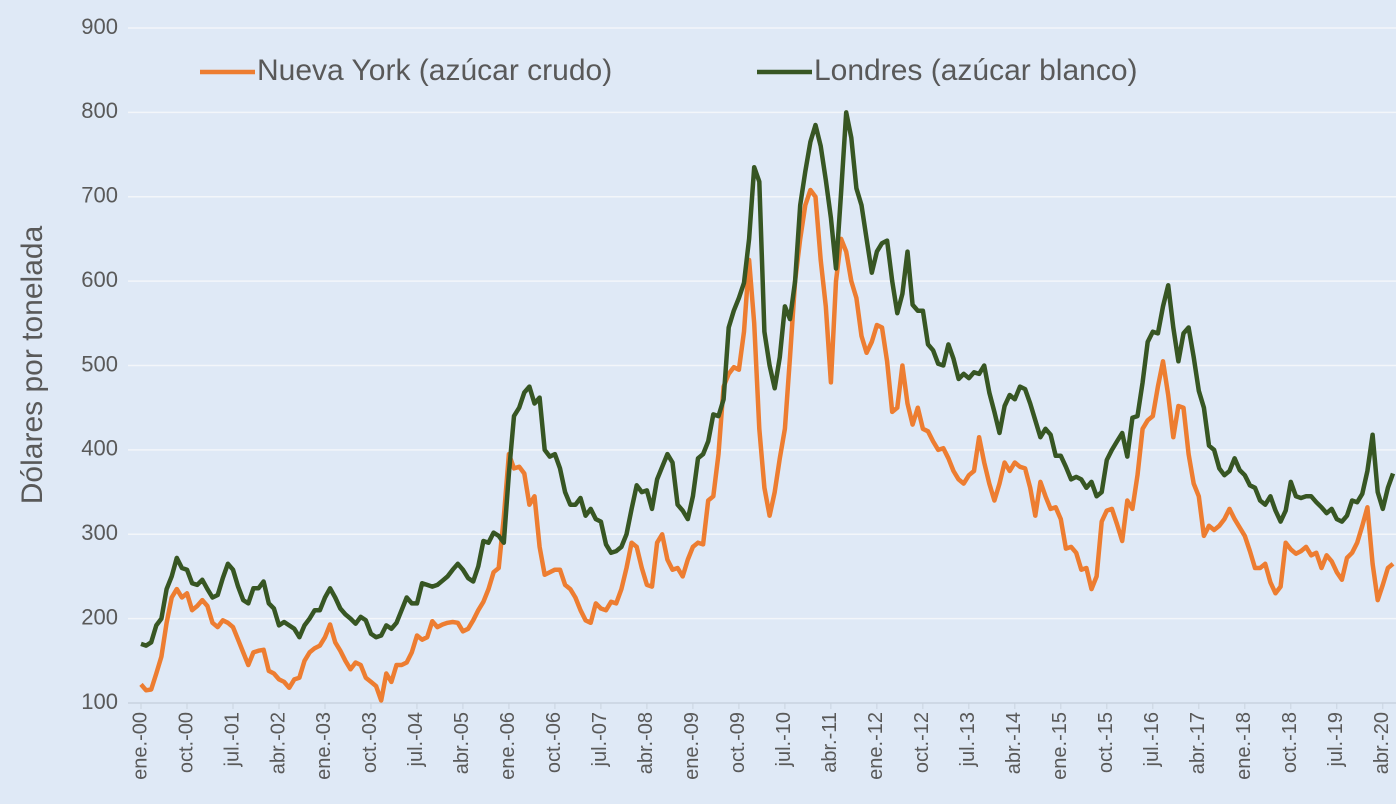 The width and height of the screenshot is (1396, 804). I want to click on x-tick-label: oct.-09, so click(738, 742).